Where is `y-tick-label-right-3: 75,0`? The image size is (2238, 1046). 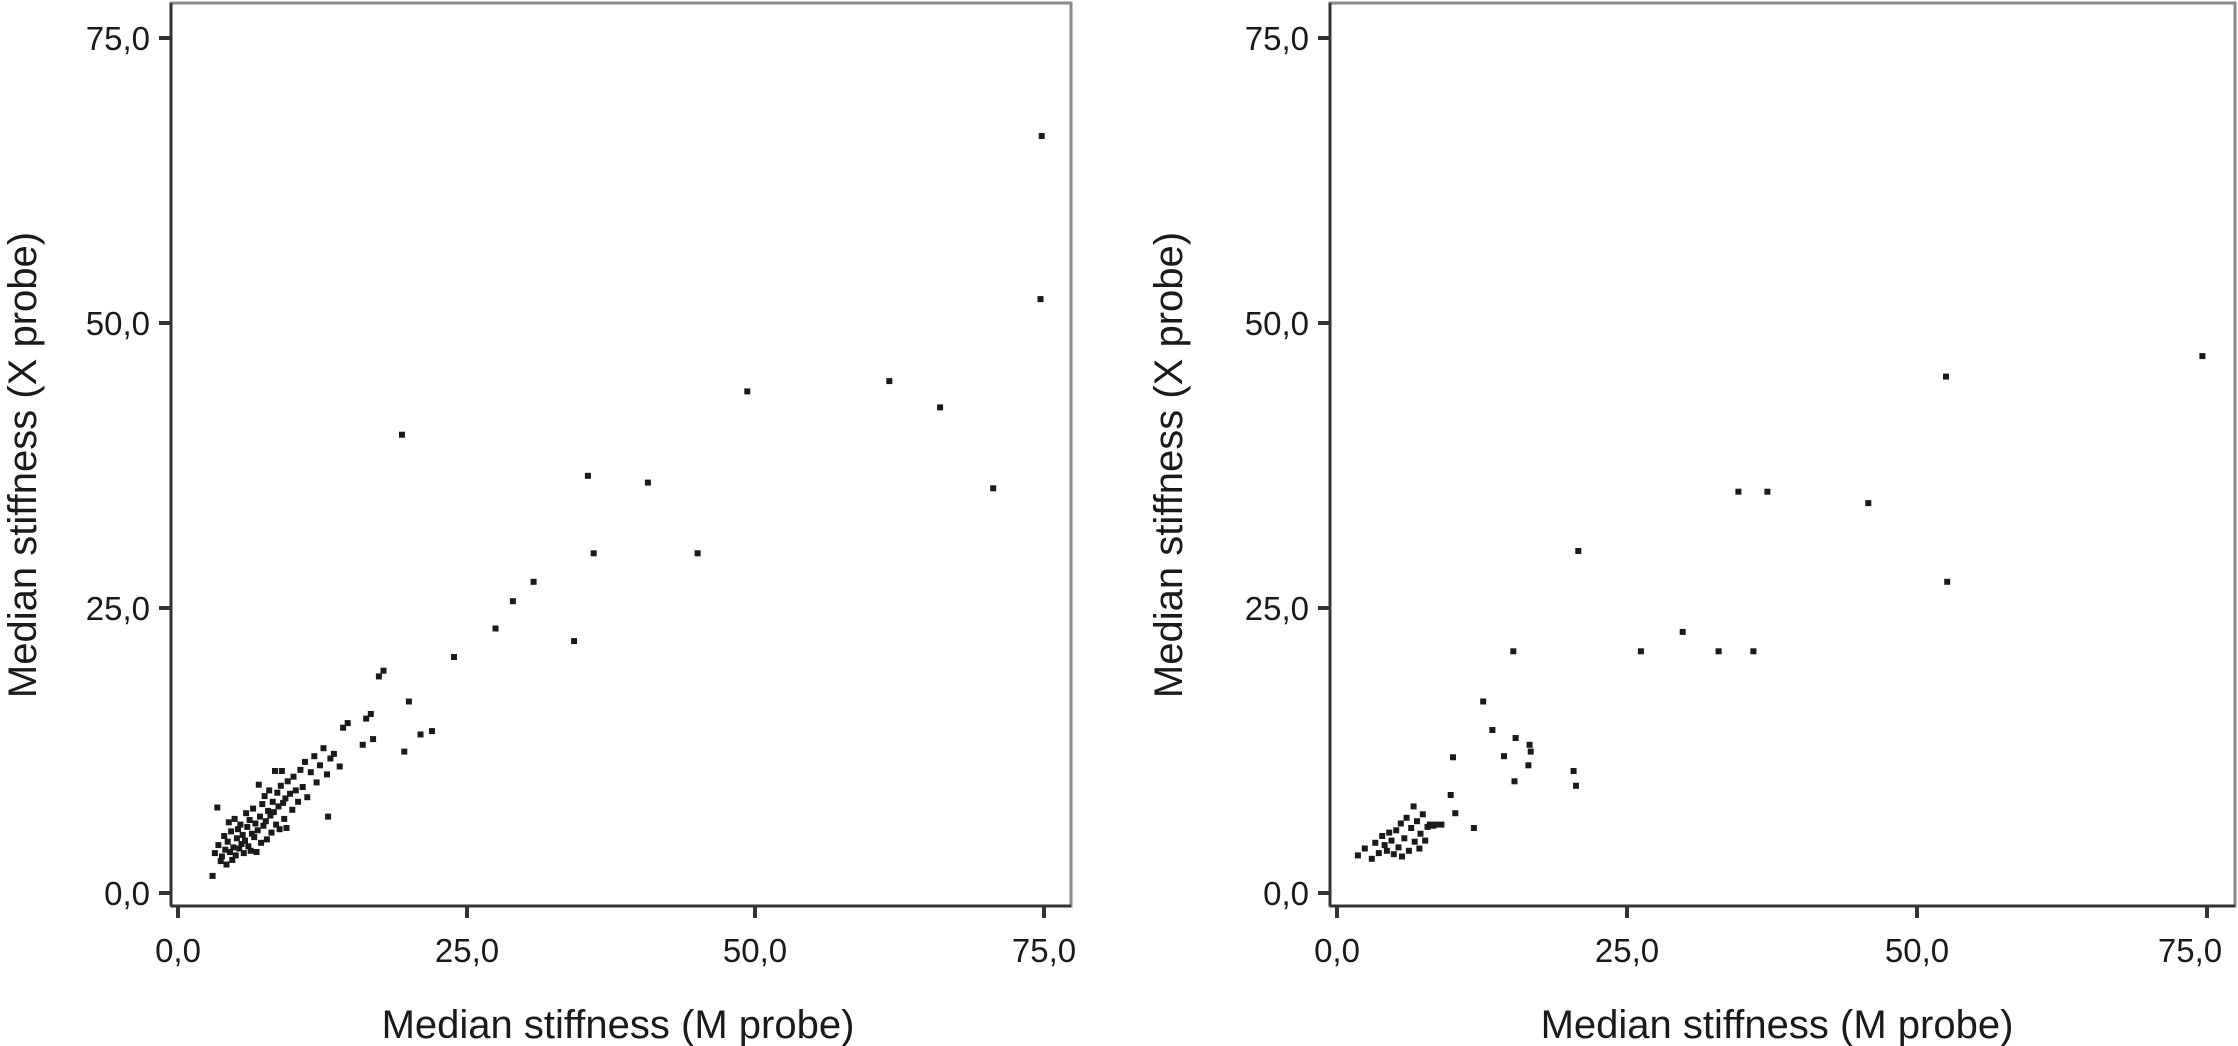
y-tick-label-right-3: 75,0 is located at coordinates (1277, 38).